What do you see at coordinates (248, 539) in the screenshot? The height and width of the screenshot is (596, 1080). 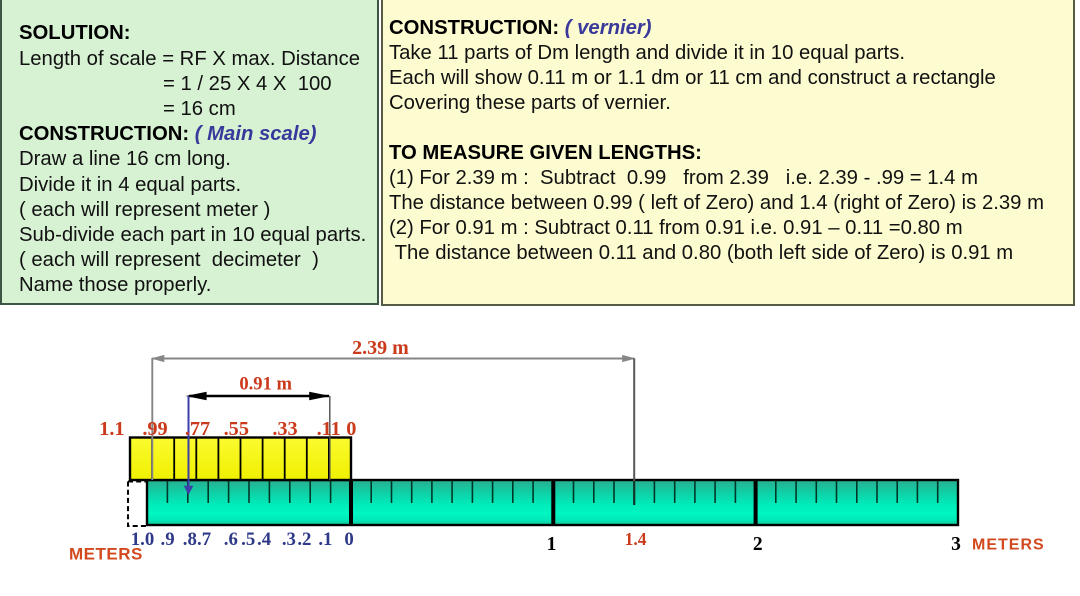 I see `svg-text: .5` at bounding box center [248, 539].